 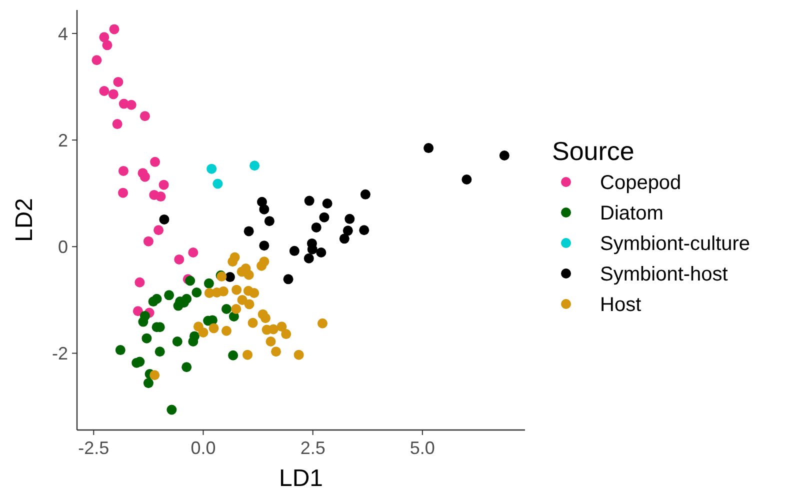 What do you see at coordinates (63, 140) in the screenshot?
I see `y-tick-label: 2` at bounding box center [63, 140].